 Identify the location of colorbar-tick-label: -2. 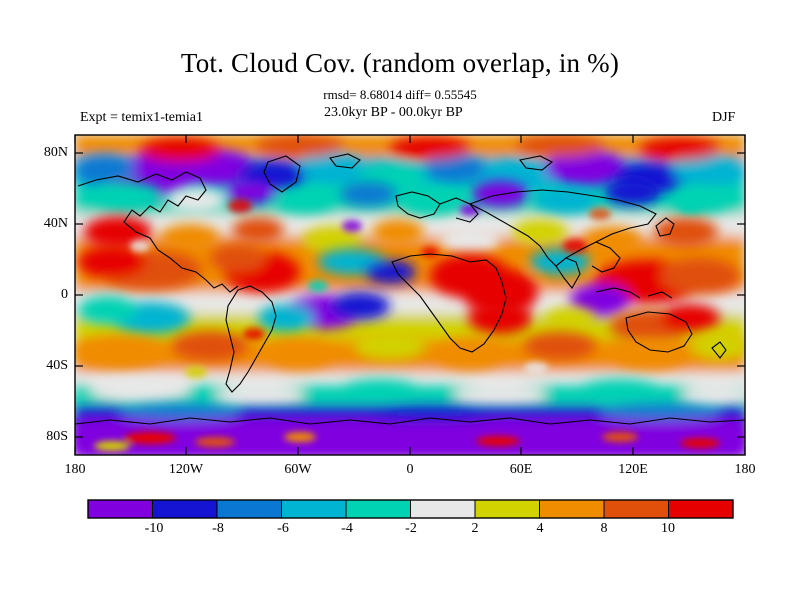
(411, 528).